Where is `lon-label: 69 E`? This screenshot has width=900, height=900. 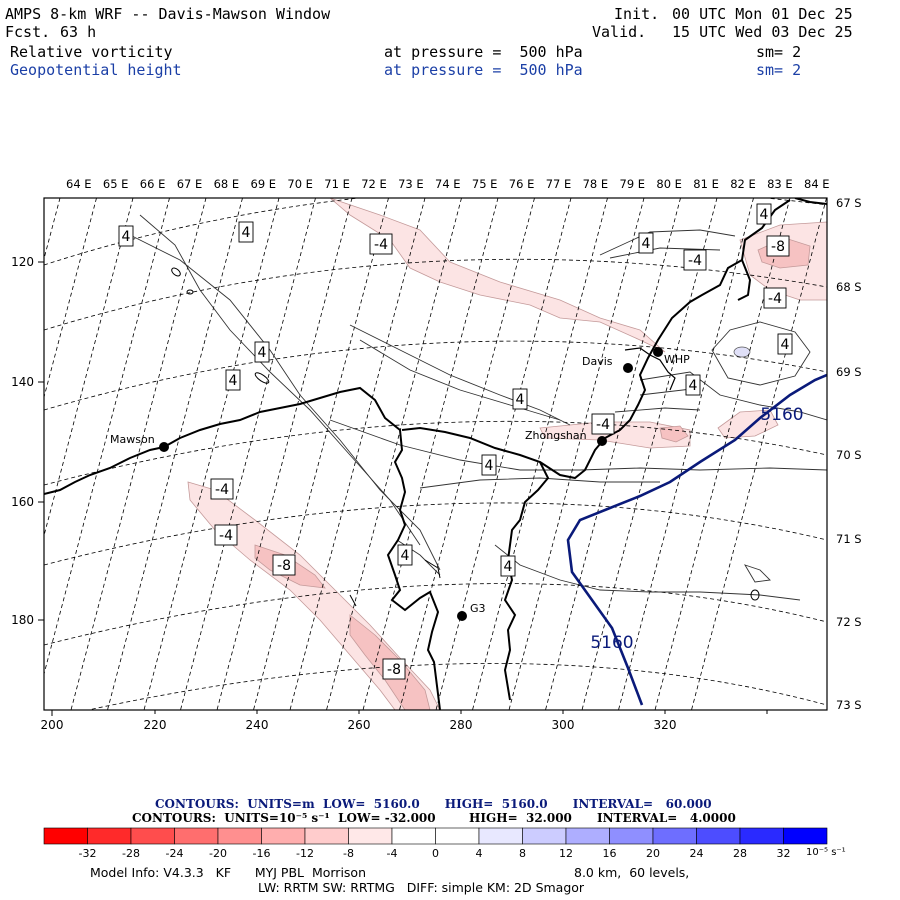 lon-label: 69 E is located at coordinates (264, 184).